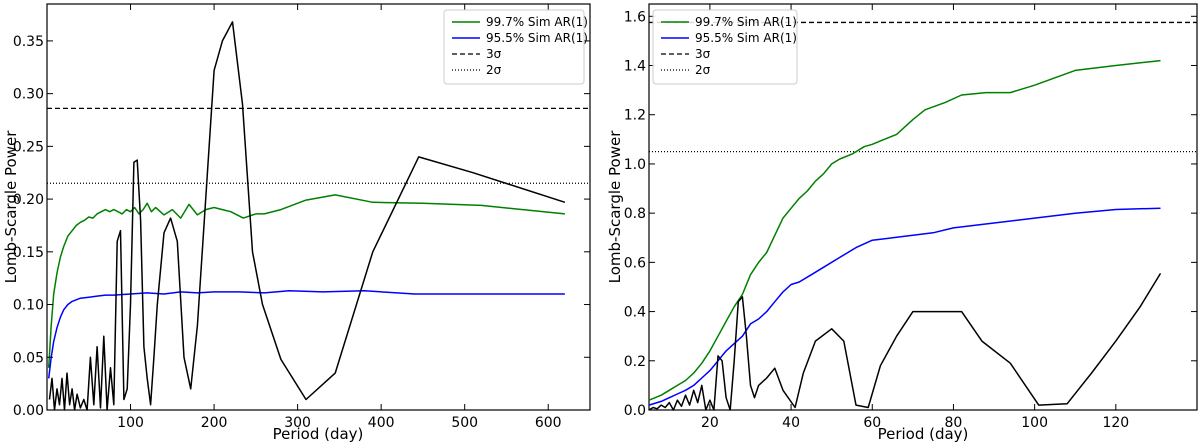  What do you see at coordinates (635, 165) in the screenshot?
I see `right-y-tick-label-5: 1.0` at bounding box center [635, 165].